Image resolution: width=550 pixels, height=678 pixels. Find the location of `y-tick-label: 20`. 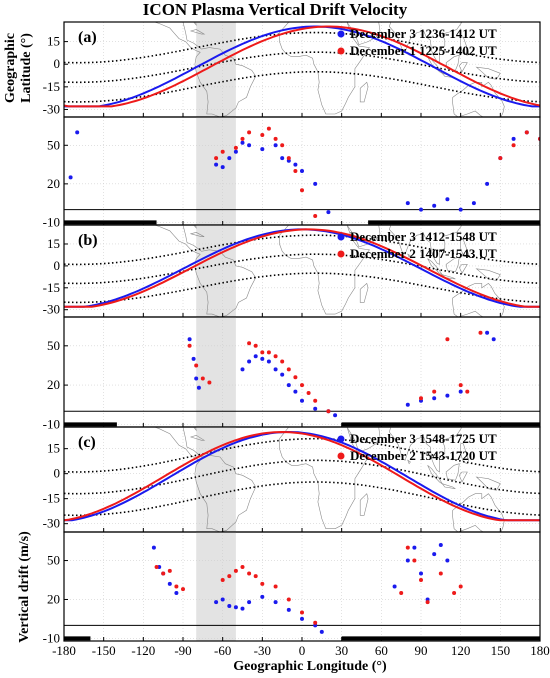

y-tick-label: 20 is located at coordinates (53, 183).